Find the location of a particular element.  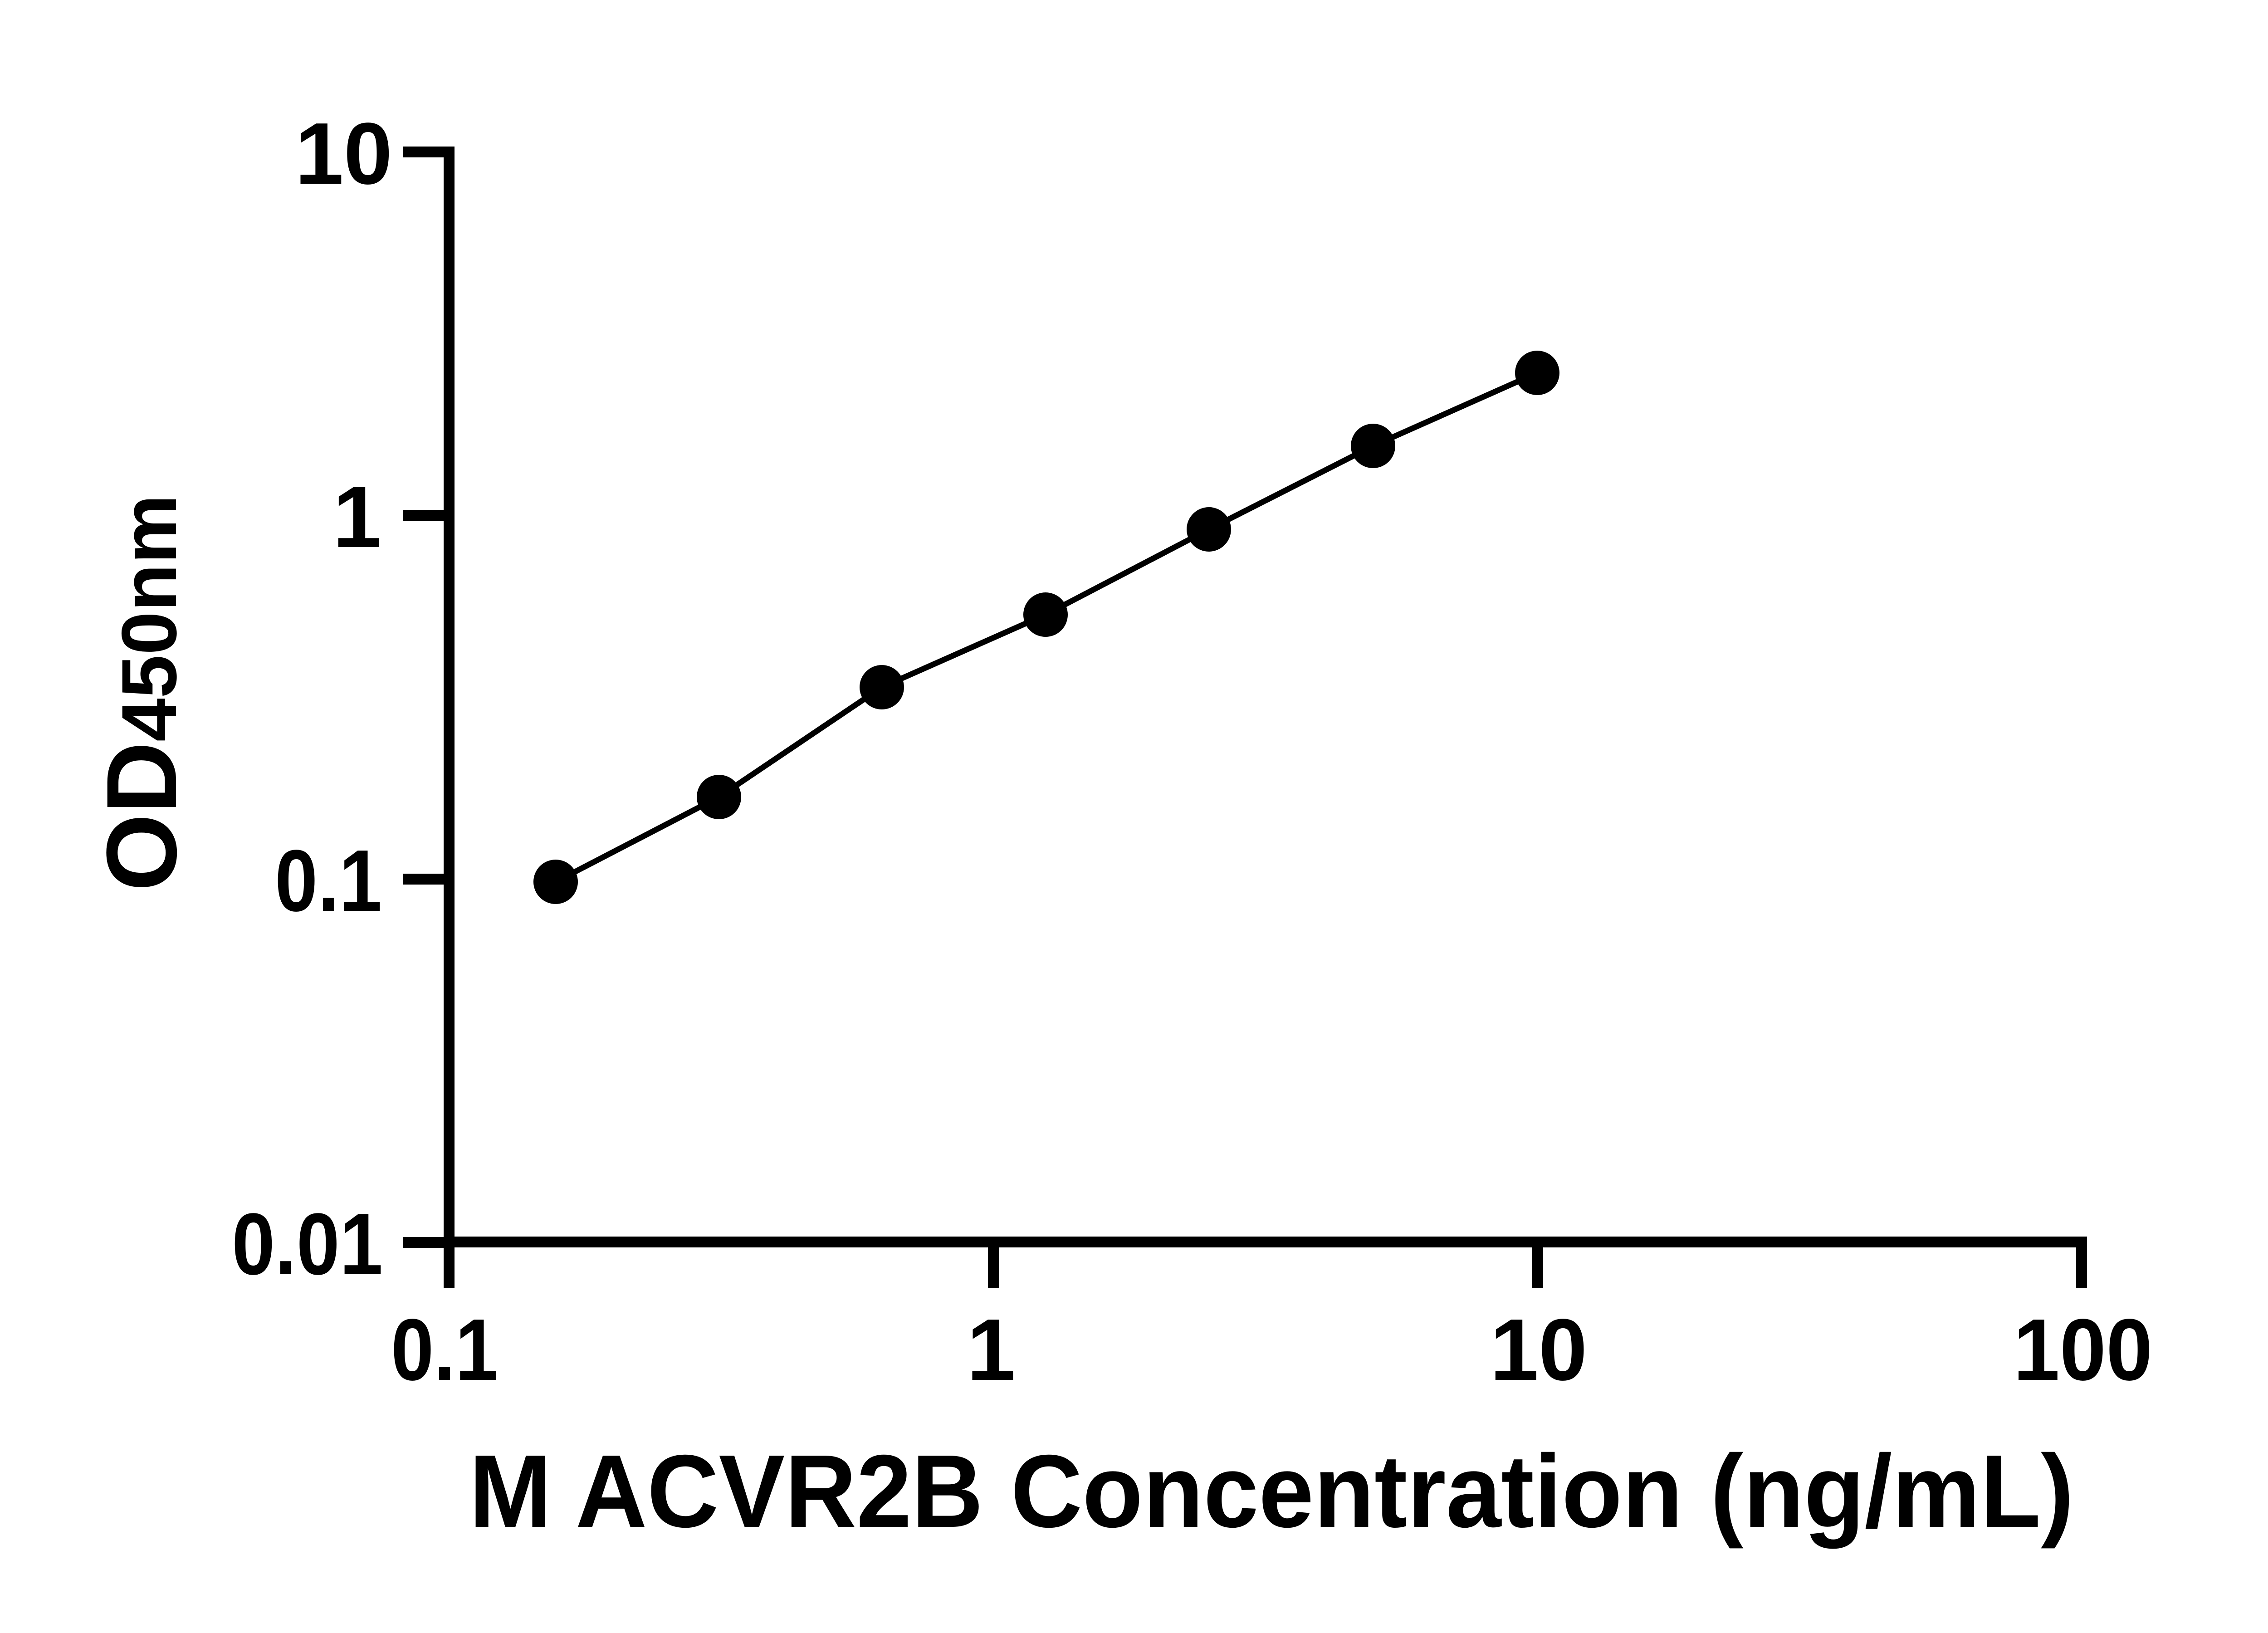

svg-text: 100 is located at coordinates (2084, 1349).